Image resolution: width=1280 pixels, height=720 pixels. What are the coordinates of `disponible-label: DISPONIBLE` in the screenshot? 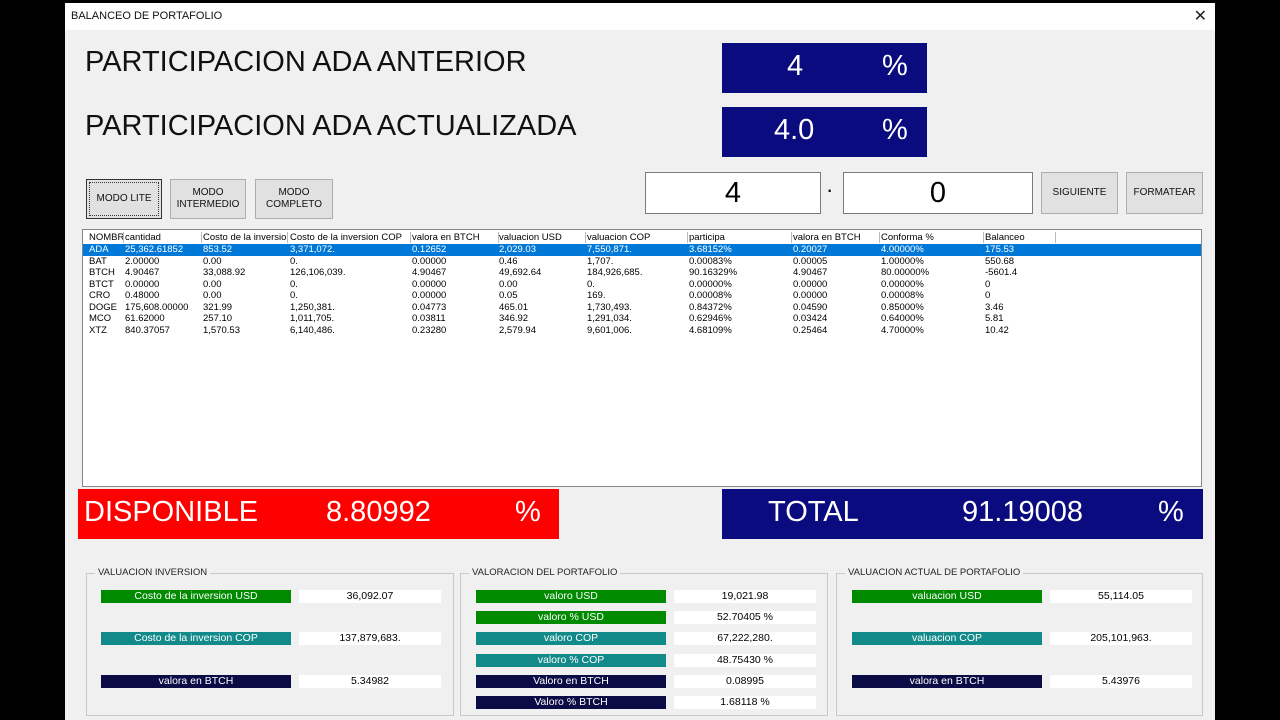 It's located at (171, 512).